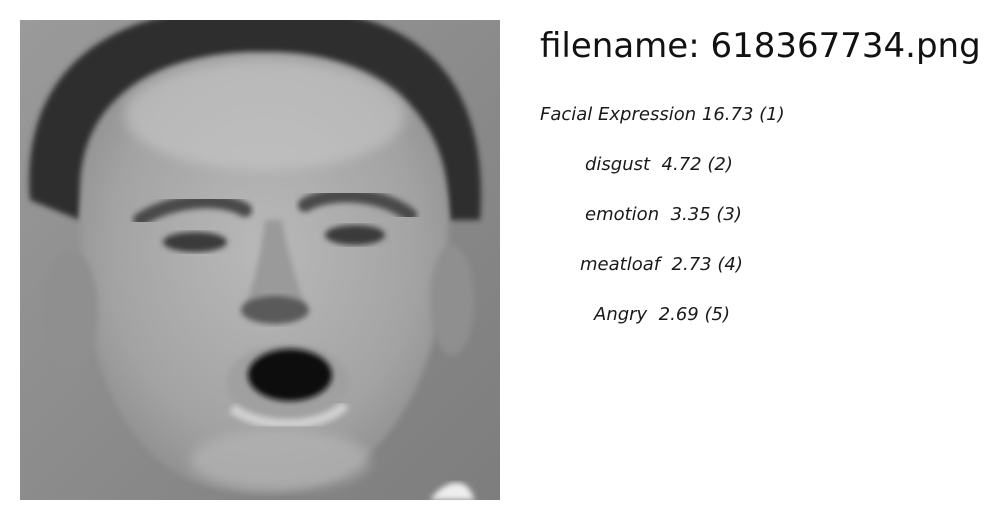 The width and height of the screenshot is (1000, 520). I want to click on filename-value: 618367734.png, so click(845, 46).